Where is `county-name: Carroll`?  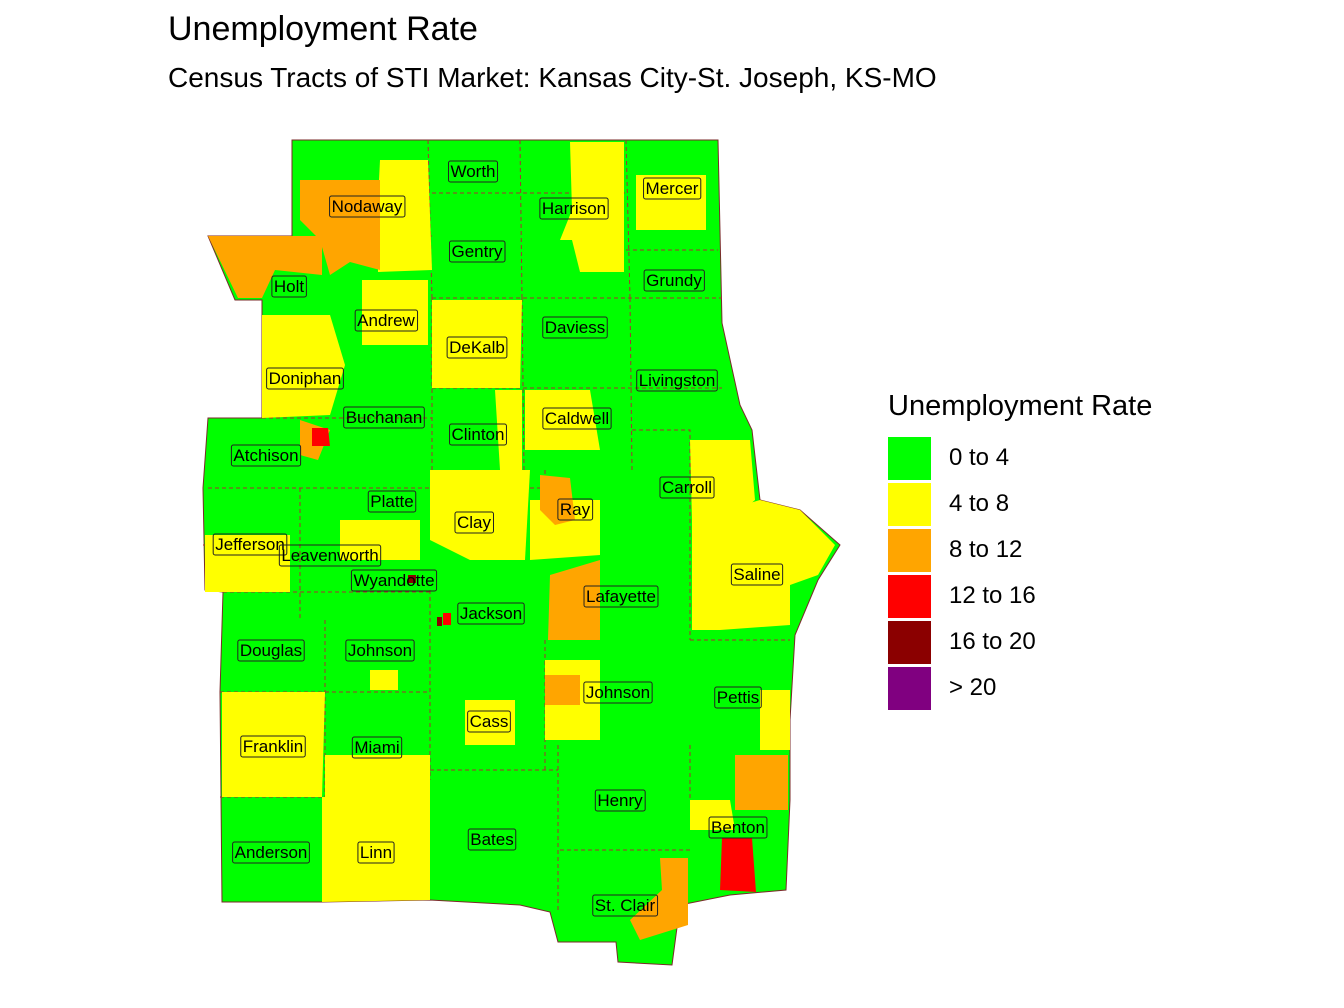 county-name: Carroll is located at coordinates (687, 487).